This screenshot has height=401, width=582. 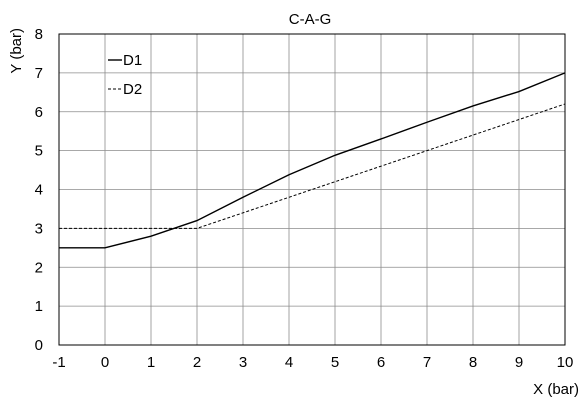 I want to click on x-tick-label: 0, so click(x=105, y=362).